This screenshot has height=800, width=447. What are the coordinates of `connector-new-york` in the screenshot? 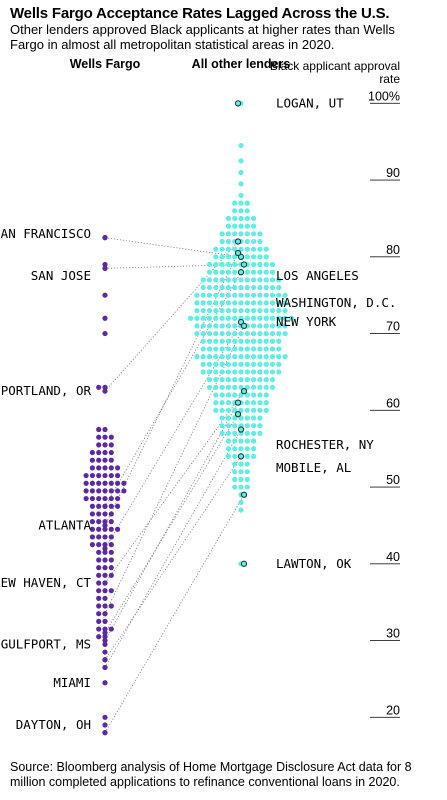 It's located at (174, 469).